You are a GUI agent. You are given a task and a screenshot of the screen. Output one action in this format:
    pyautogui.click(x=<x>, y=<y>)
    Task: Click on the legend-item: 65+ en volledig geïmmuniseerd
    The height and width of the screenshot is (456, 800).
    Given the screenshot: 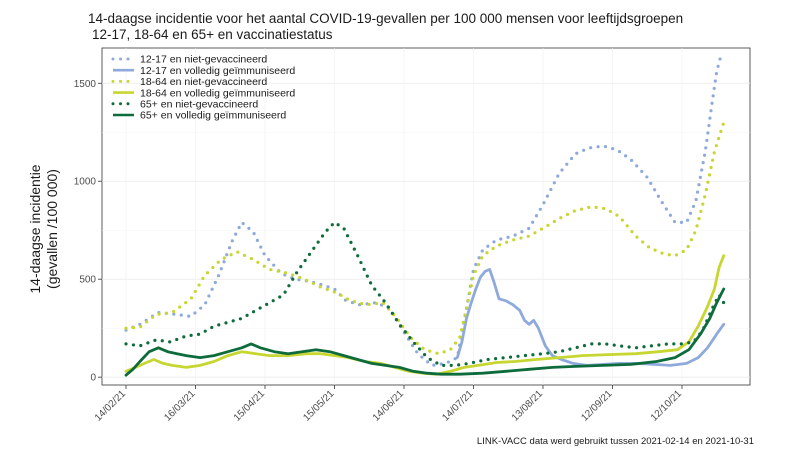 What is the action you would take?
    pyautogui.click(x=199, y=116)
    